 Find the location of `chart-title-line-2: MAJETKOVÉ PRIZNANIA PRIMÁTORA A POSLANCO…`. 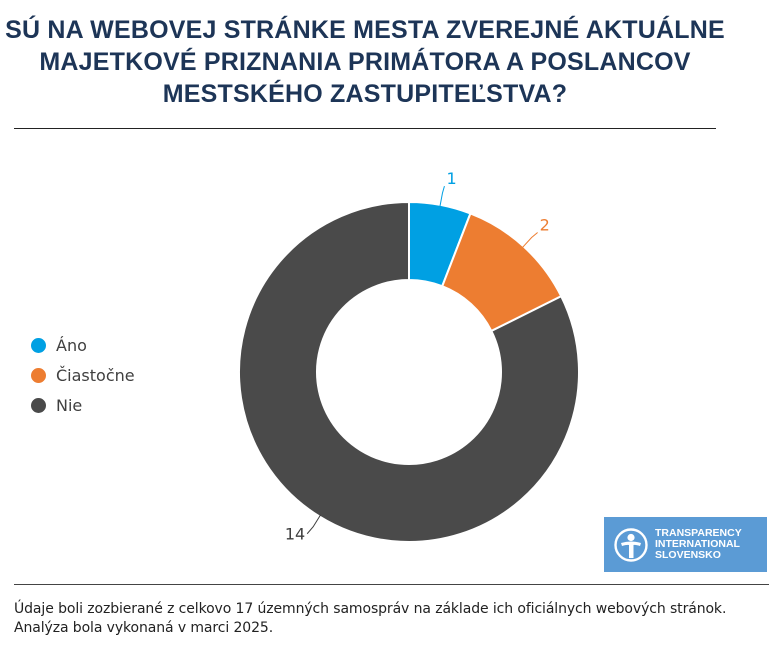

chart-title-line-2: MAJETKOVÉ PRIZNANIA PRIMÁTORA A POSLANCO… is located at coordinates (365, 62).